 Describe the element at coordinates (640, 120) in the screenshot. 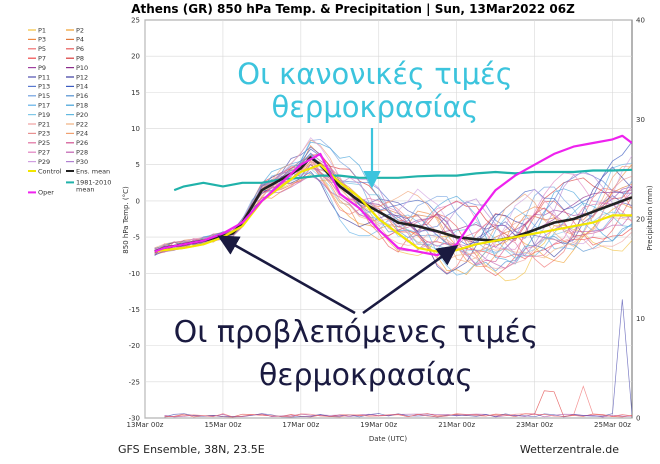

I see `y2-tick-label: 30` at that location.